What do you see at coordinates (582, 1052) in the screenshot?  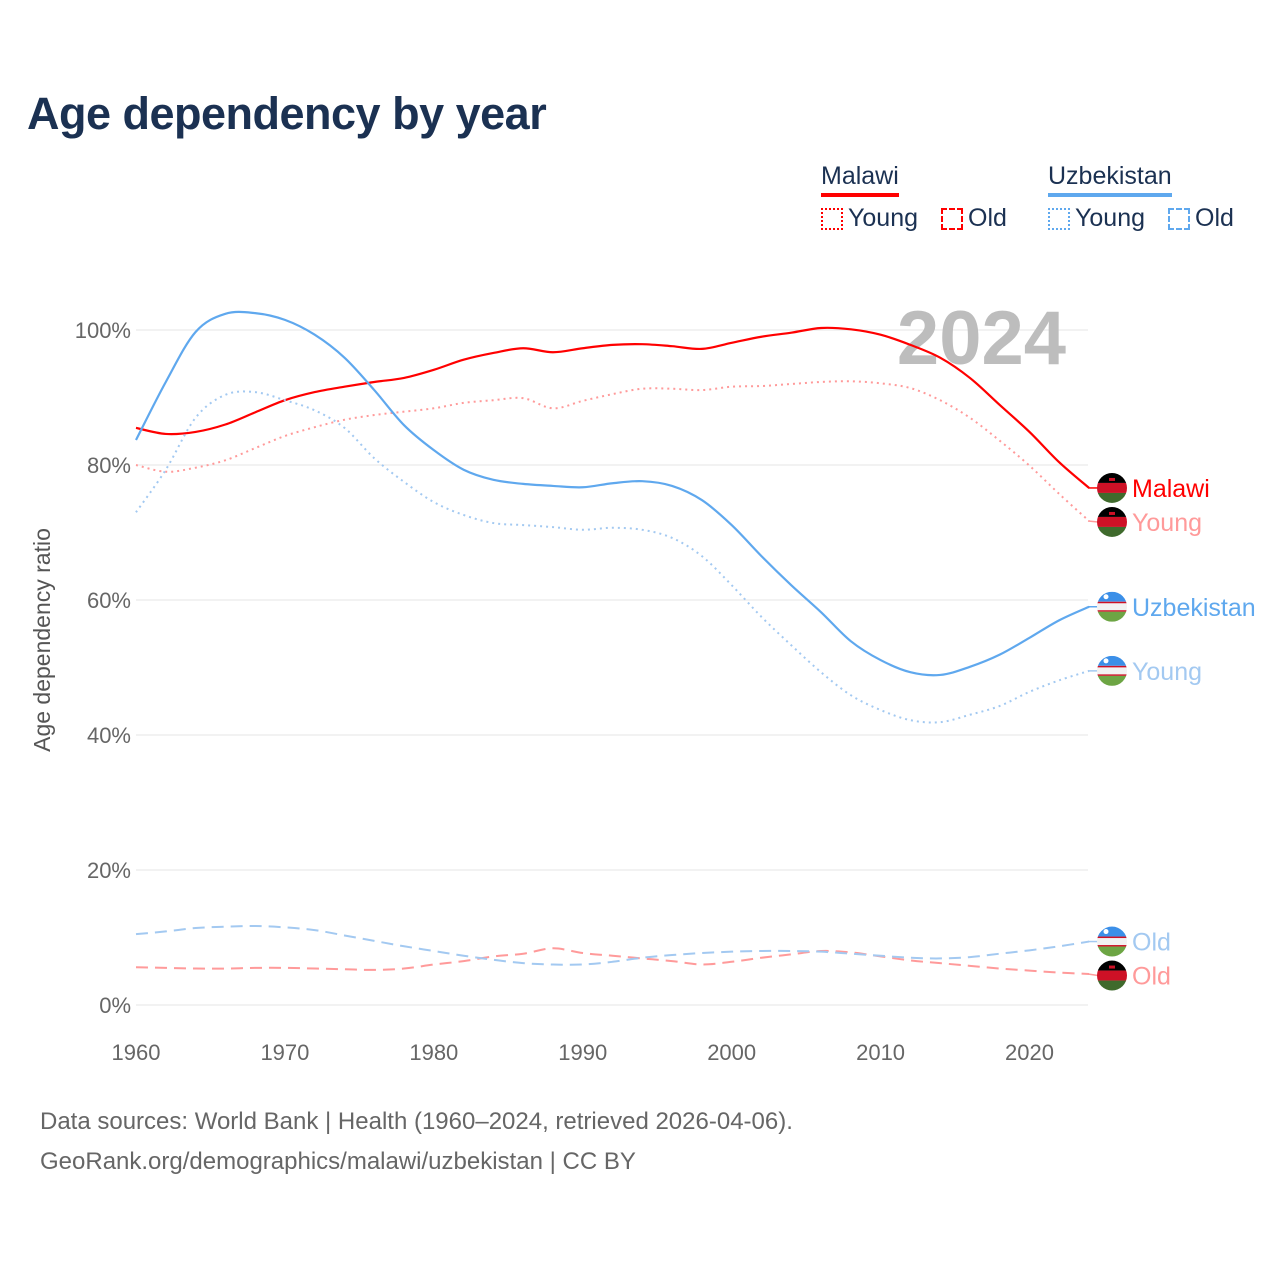 I see `x-tick-label: 1990` at bounding box center [582, 1052].